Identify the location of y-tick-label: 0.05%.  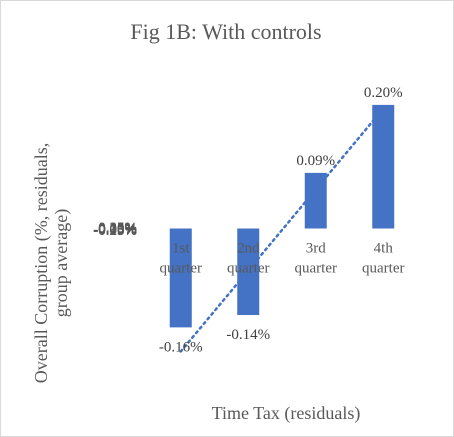
(117, 229).